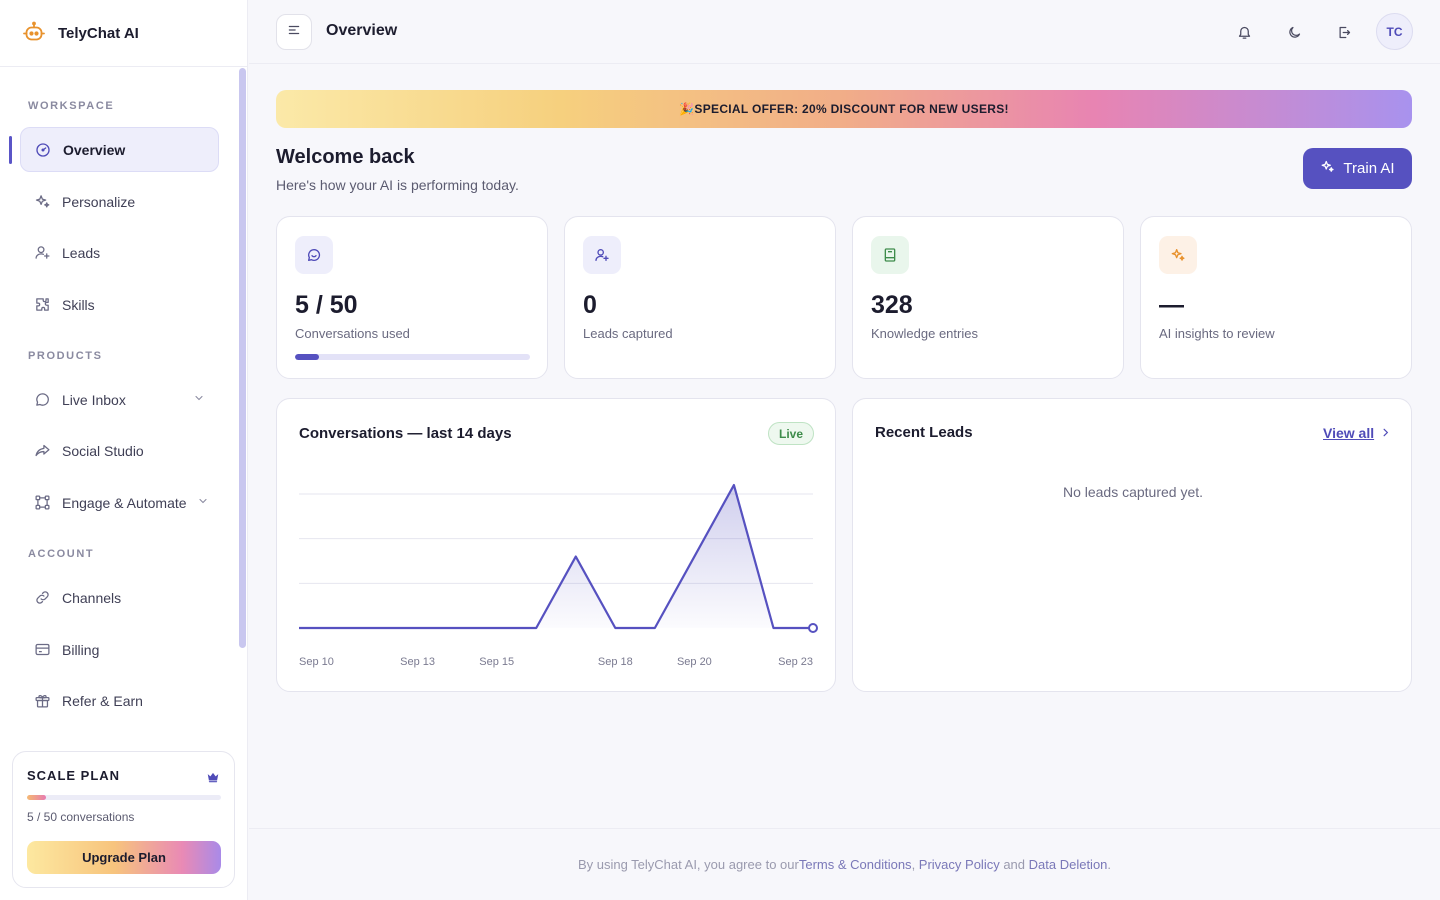  Describe the element at coordinates (700, 297) in the screenshot. I see `stat-card-leads: 0 Leads captured` at that location.